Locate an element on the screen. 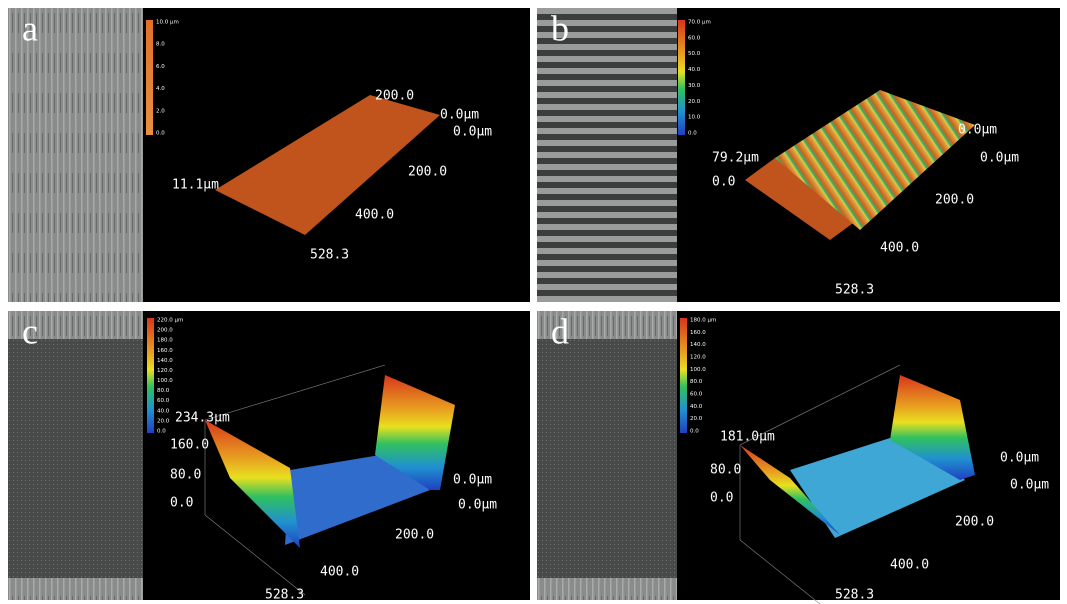  axis-label: 79.2µm is located at coordinates (735, 158).